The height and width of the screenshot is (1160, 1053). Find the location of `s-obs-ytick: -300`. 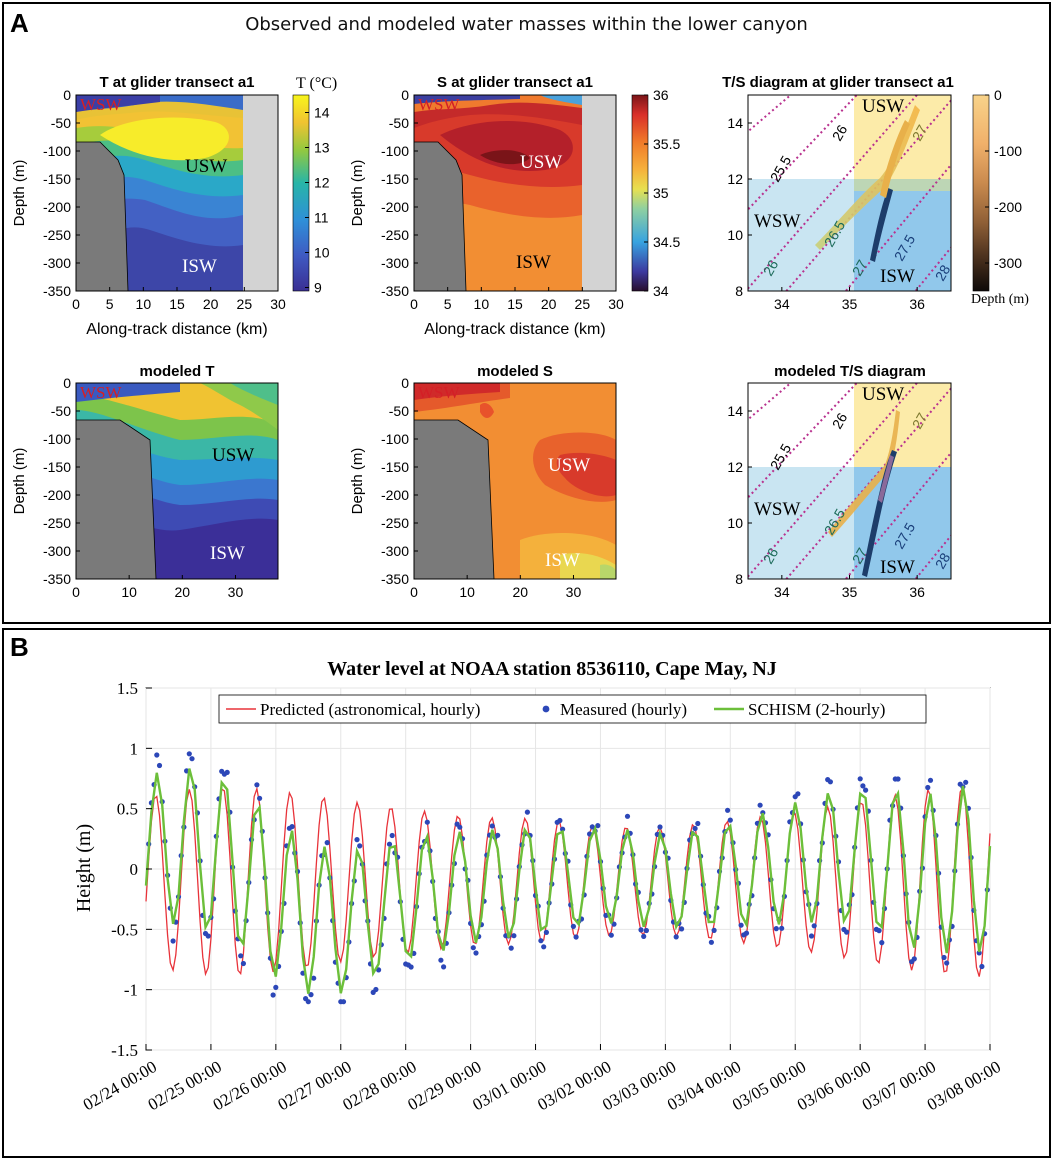

s-obs-ytick: -300 is located at coordinates (395, 263).